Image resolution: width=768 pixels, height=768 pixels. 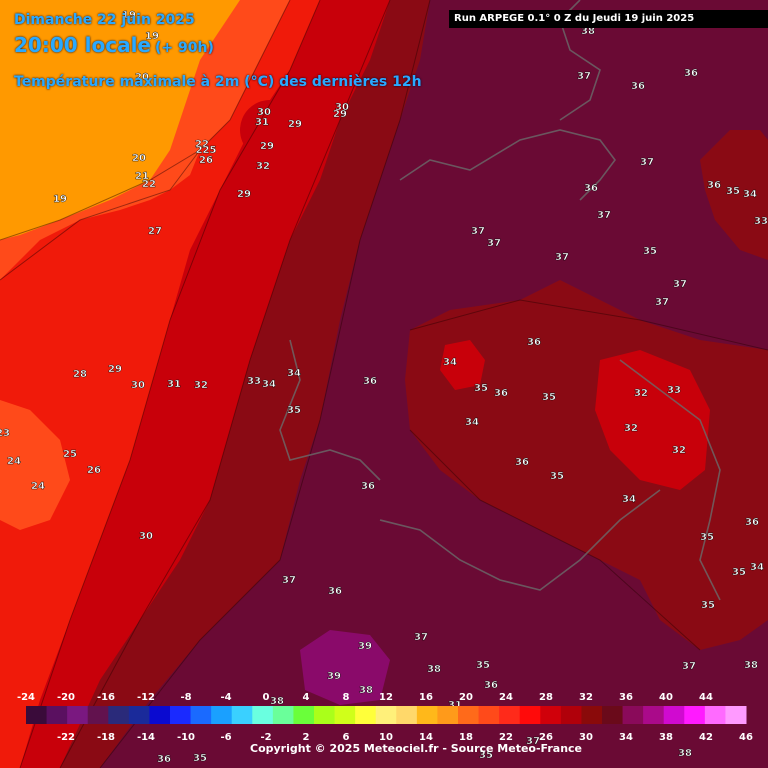 What do you see at coordinates (142, 176) in the screenshot?
I see `value-label: 21` at bounding box center [142, 176].